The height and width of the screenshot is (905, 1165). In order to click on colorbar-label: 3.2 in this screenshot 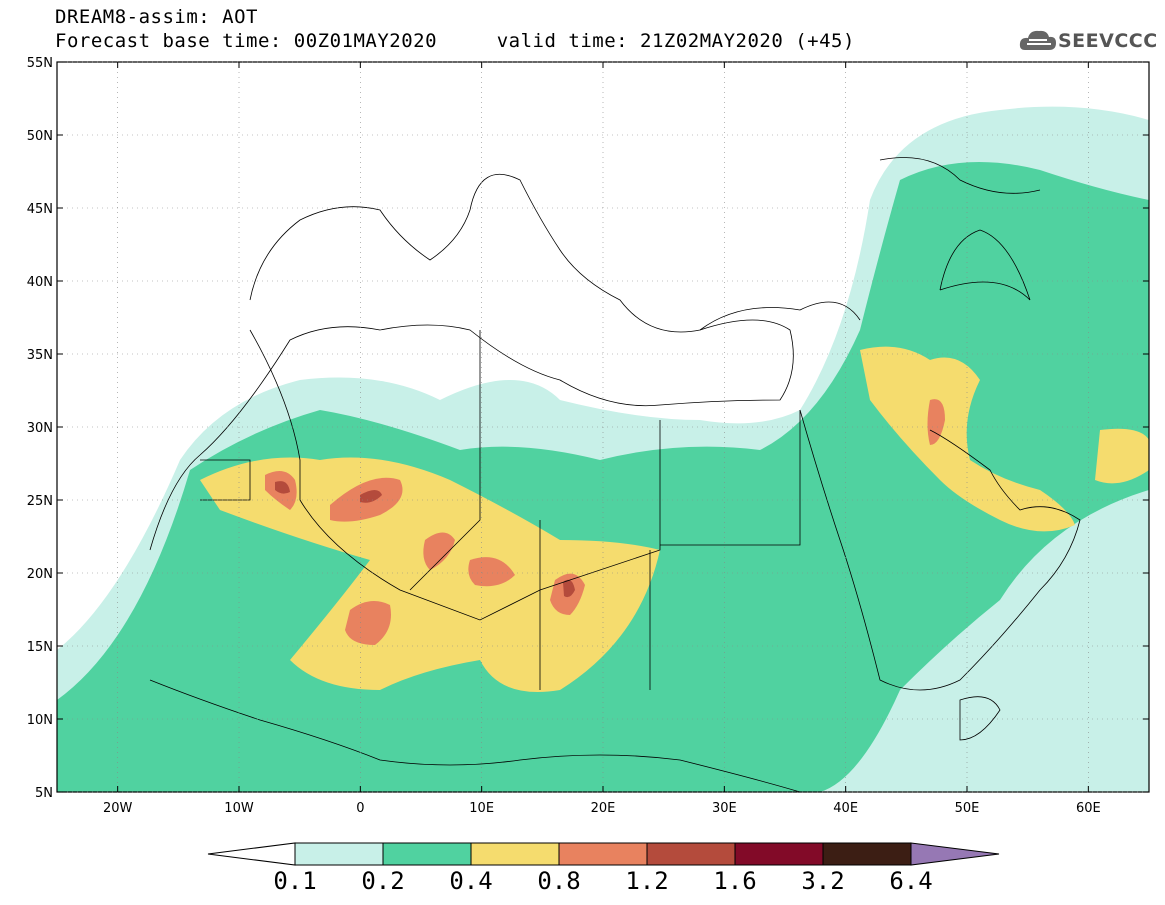, I will do `click(822, 881)`.